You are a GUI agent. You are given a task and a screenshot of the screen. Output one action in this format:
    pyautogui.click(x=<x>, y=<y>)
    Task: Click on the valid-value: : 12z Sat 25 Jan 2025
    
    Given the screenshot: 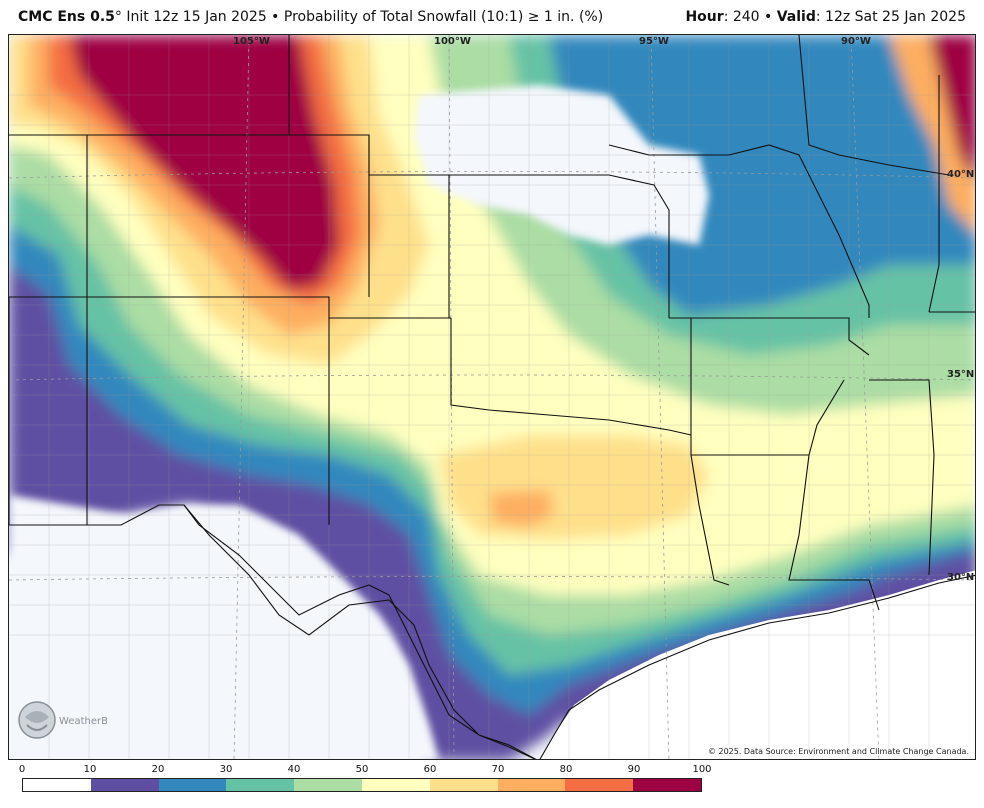 What is the action you would take?
    pyautogui.click(x=890, y=17)
    